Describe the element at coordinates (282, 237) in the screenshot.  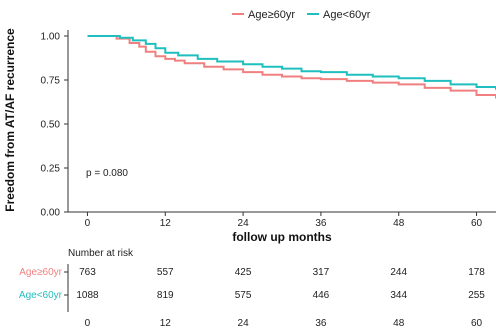
I see `x-axis-title: follow up months` at that location.